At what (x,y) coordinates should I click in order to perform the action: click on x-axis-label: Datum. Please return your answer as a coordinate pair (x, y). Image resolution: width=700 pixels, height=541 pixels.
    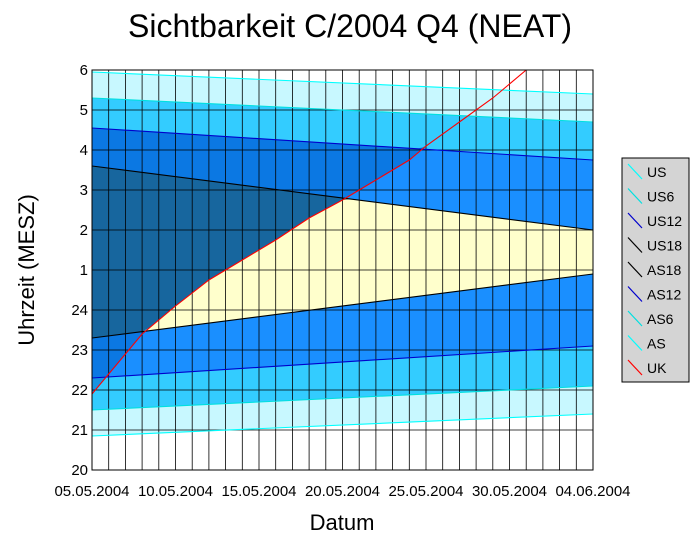
    Looking at the image, I should click on (342, 522).